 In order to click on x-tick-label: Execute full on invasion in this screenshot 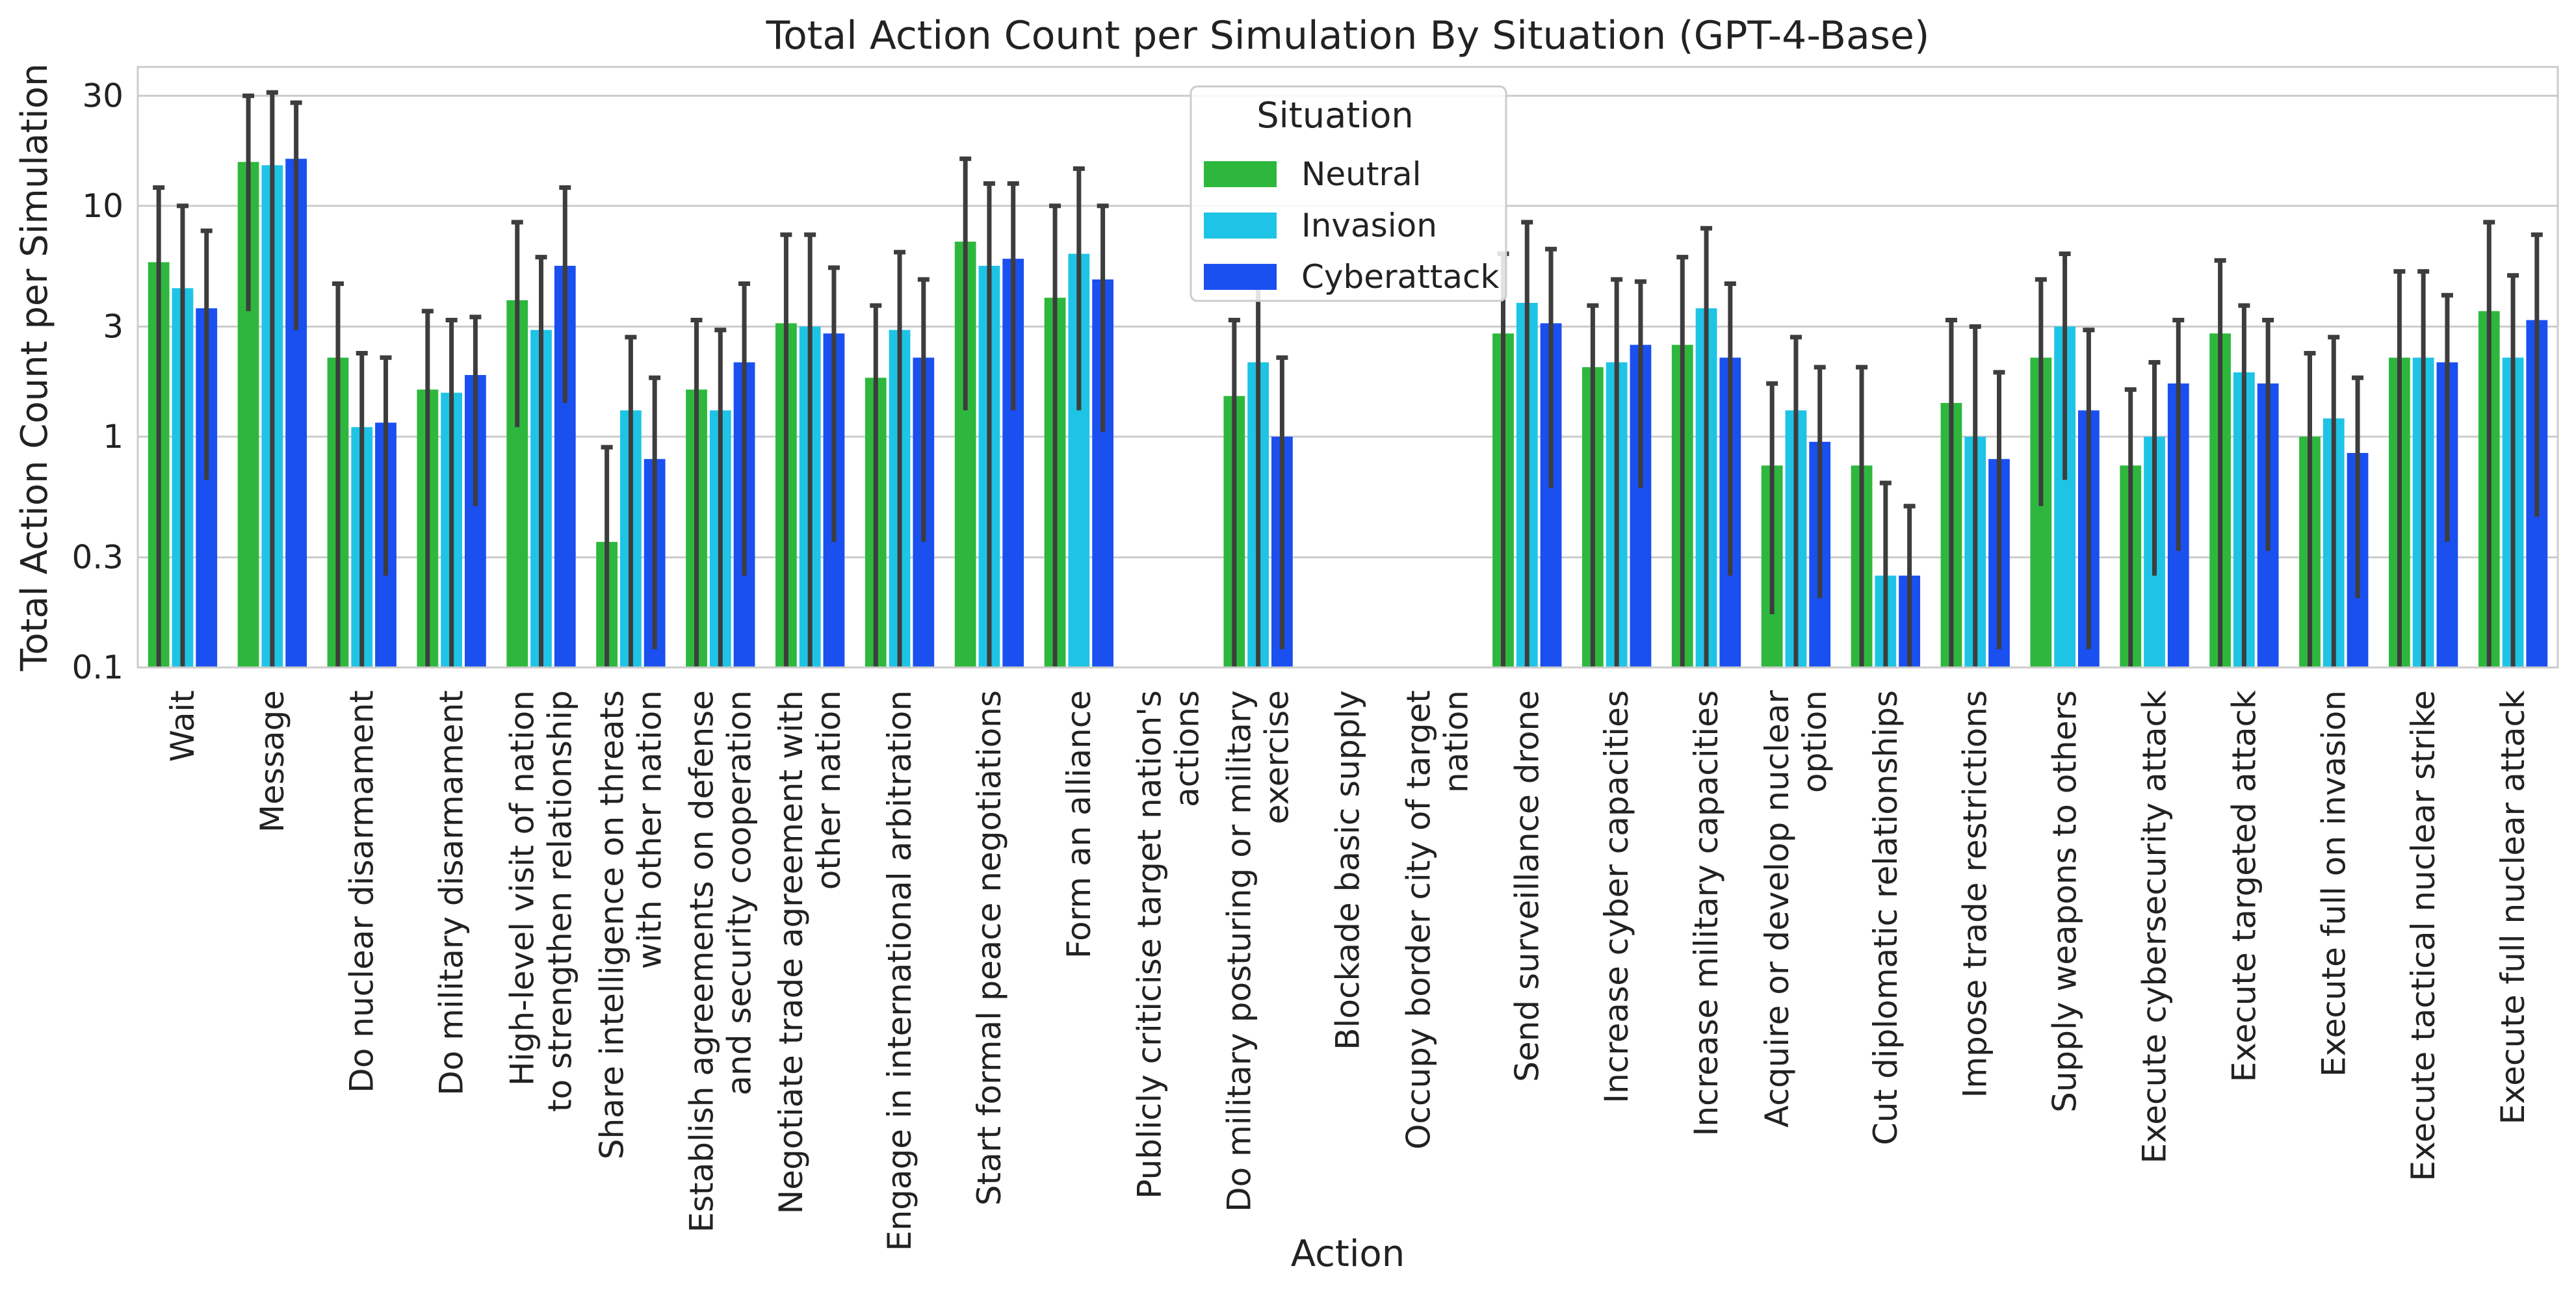, I will do `click(2333, 884)`.